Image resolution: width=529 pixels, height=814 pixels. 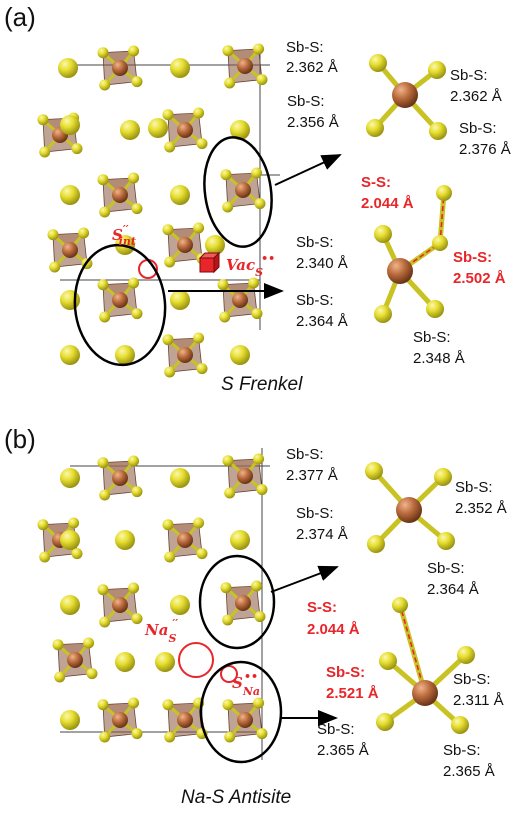 I want to click on b-defect-sbs3-value: 2.365 Å, so click(x=469, y=771).